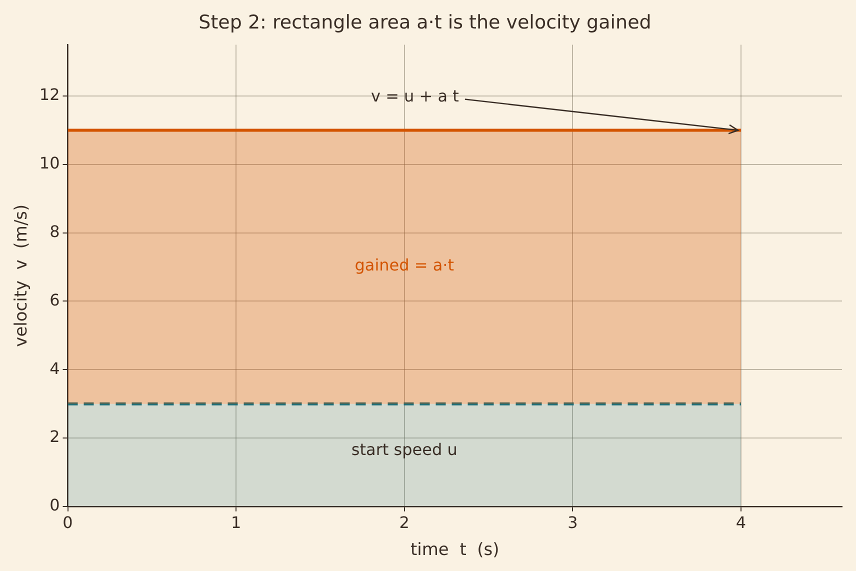 The width and height of the screenshot is (856, 571). Describe the element at coordinates (55, 232) in the screenshot. I see `y-tick-label: 8` at that location.